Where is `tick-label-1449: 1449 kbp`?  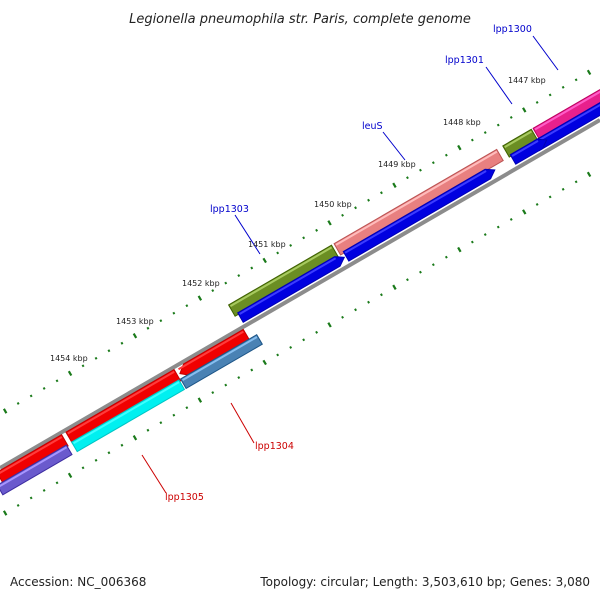
tick-label-1449: 1449 kbp is located at coordinates (397, 164).